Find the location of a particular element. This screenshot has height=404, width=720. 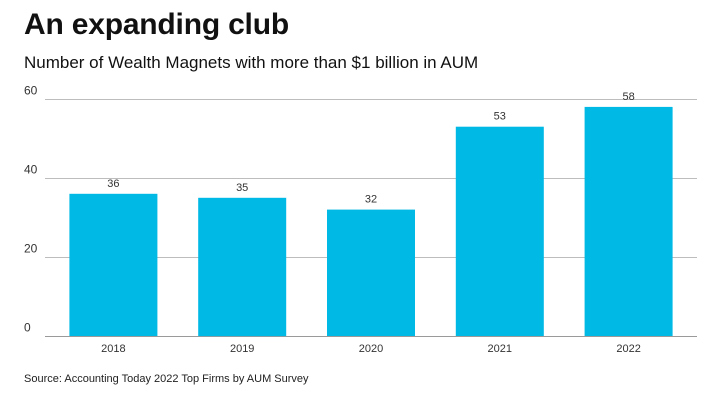

y-axis-tick-labels: 0 20 40 60 is located at coordinates (31, 209).